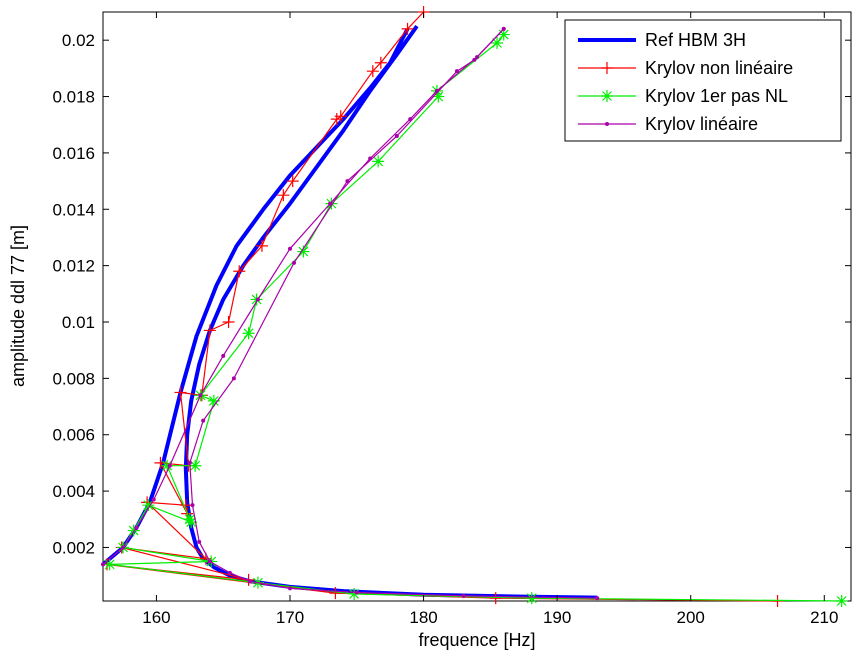 This screenshot has width=858, height=658. I want to click on legend-label: Ref HBM 3H, so click(695, 40).